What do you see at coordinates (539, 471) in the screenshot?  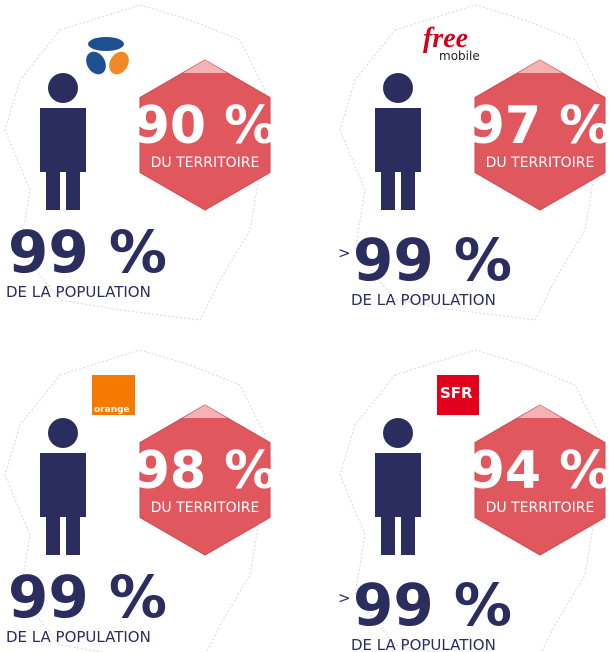 I see `territory-value: 94 %` at bounding box center [539, 471].